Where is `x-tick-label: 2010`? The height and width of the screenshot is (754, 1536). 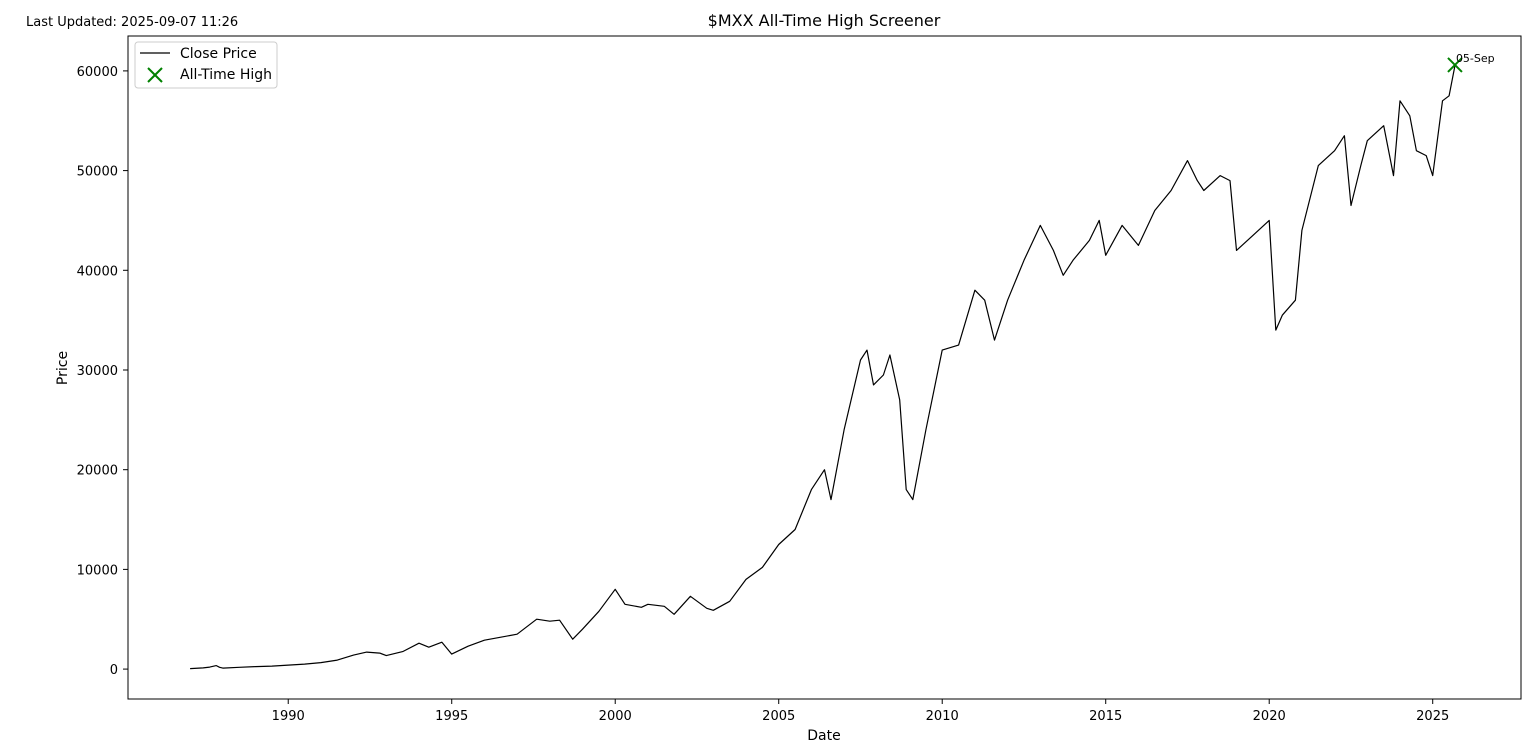 x-tick-label: 2010 is located at coordinates (942, 716).